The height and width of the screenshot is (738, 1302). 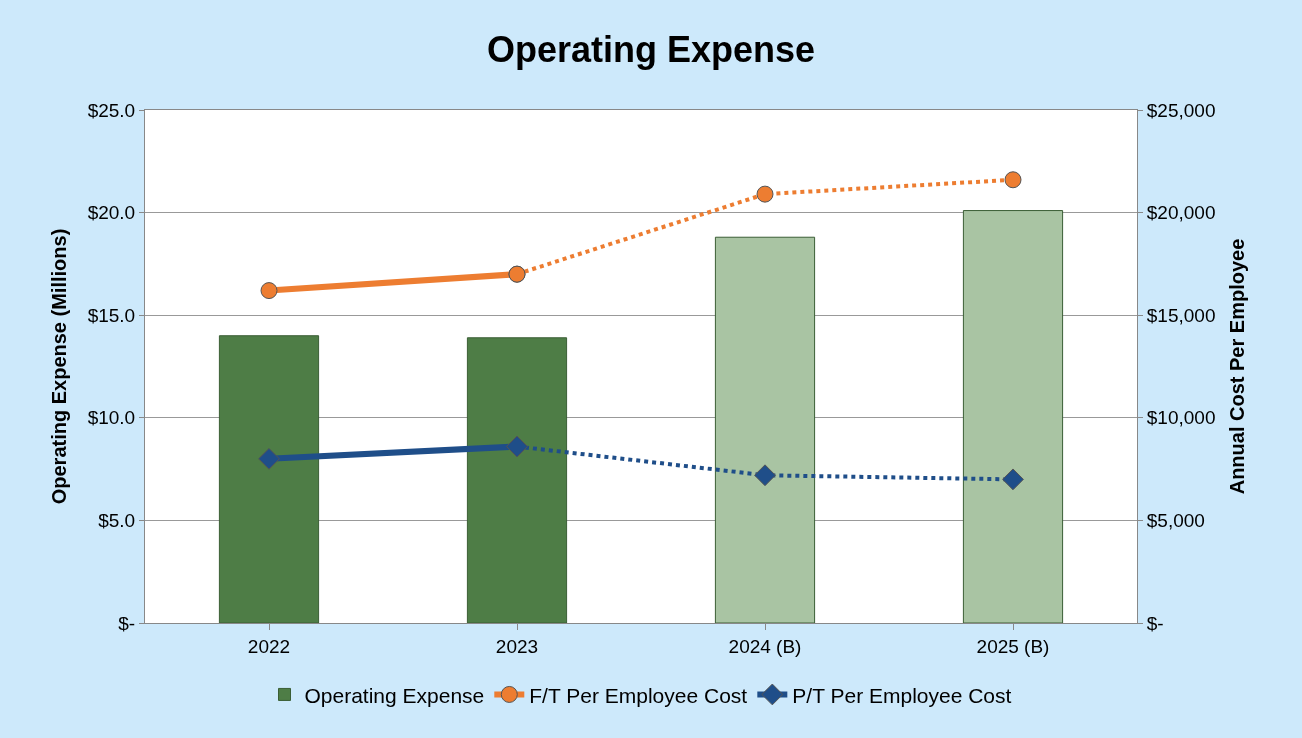 I want to click on y2-tick-label: $15,000, so click(x=1181, y=315).